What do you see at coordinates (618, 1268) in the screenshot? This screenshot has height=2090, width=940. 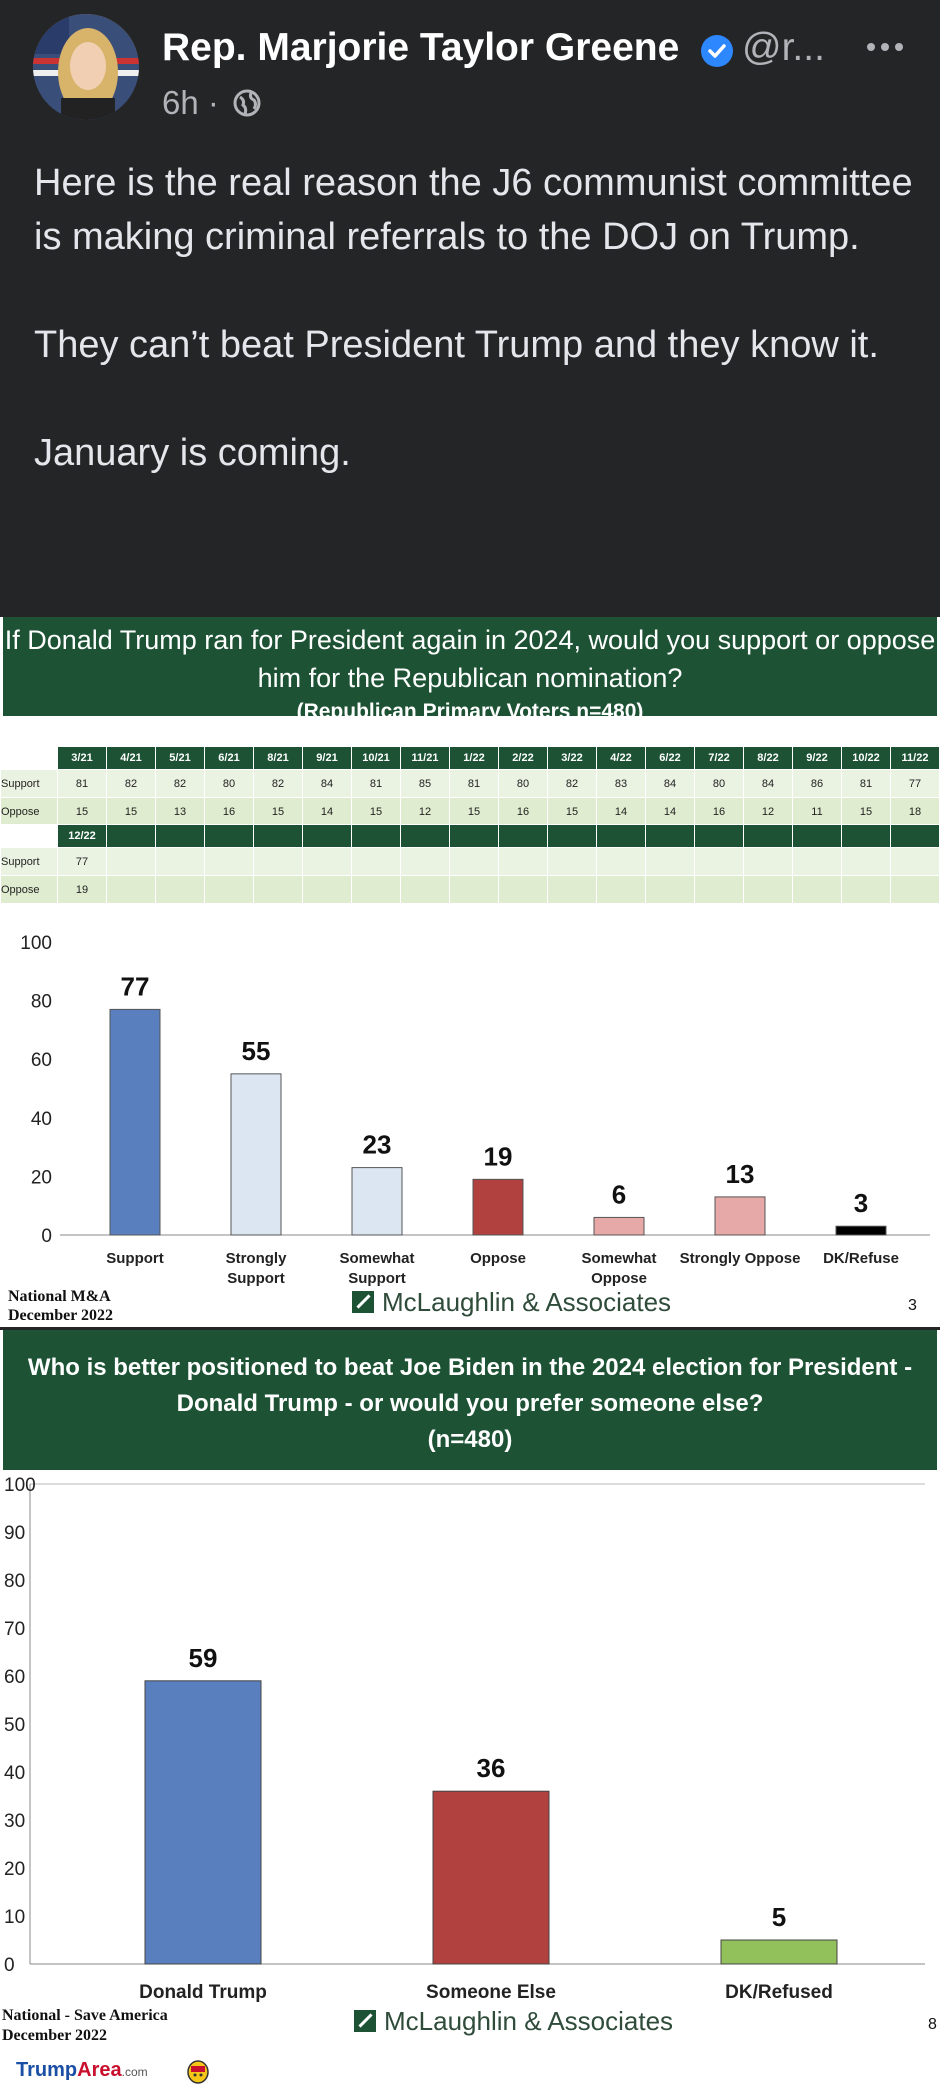 I see `x-tick-label: Somewhat Oppose` at bounding box center [618, 1268].